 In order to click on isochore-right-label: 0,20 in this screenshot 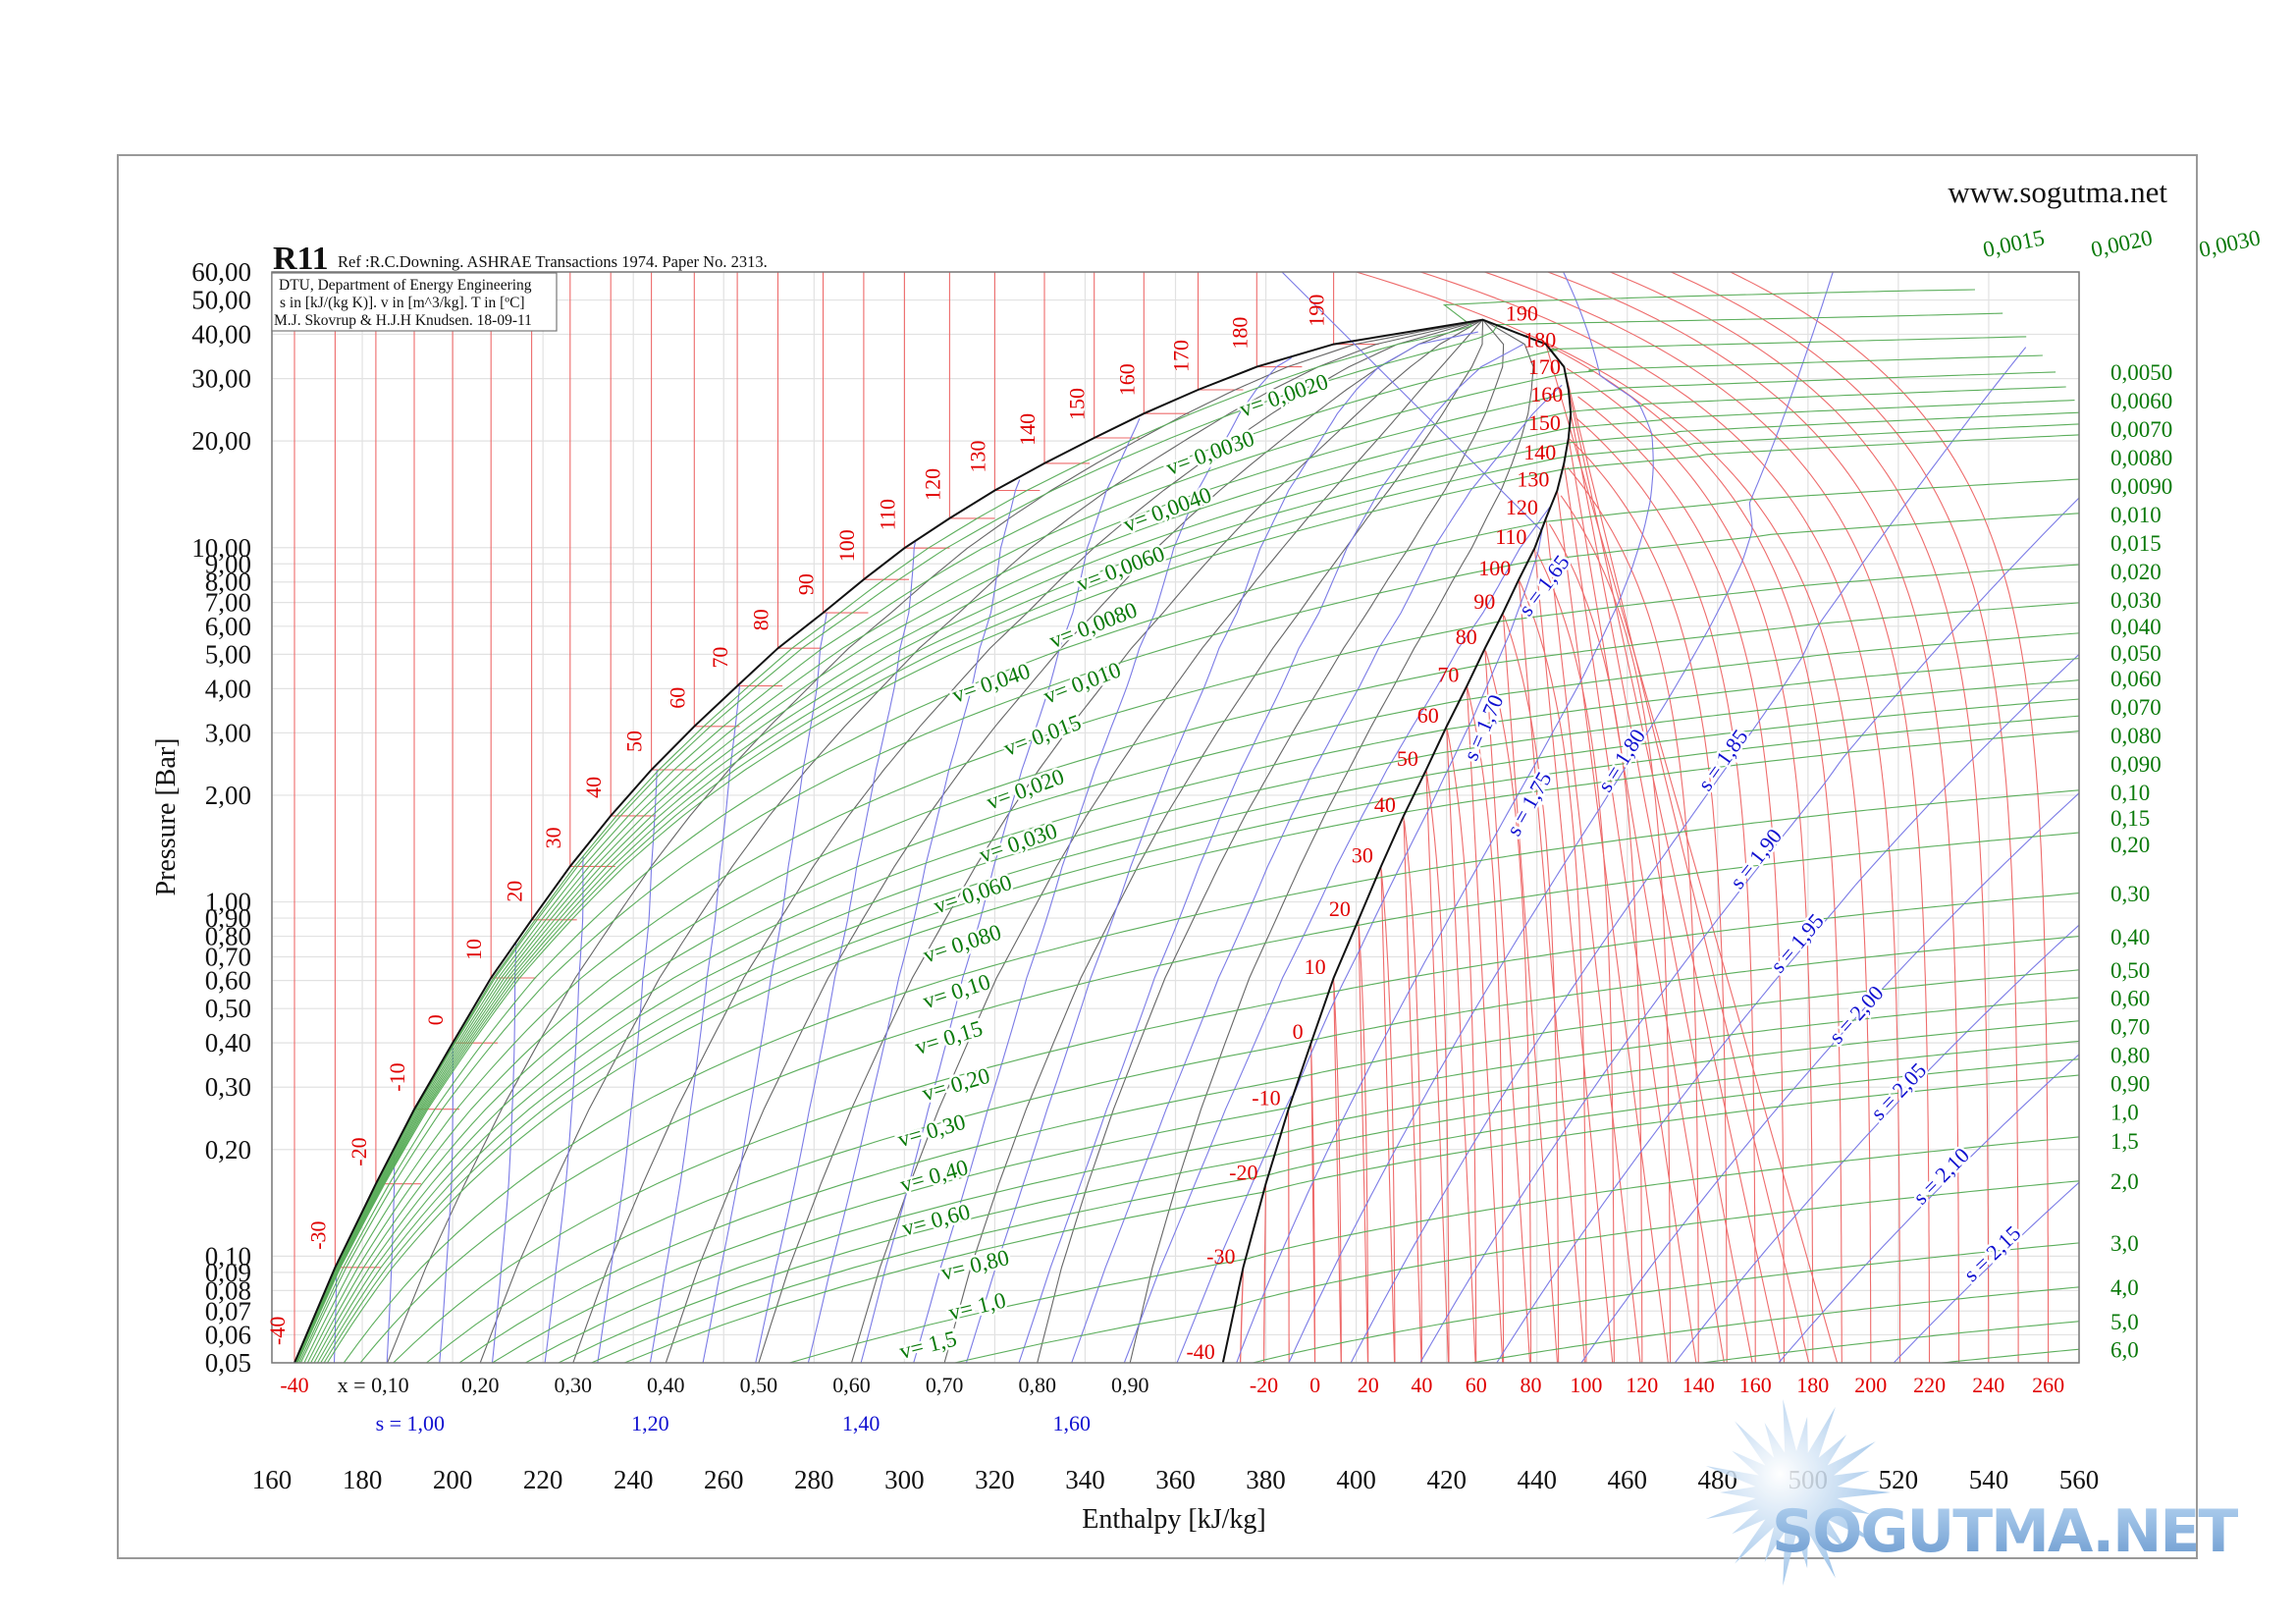, I will do `click(2130, 845)`.